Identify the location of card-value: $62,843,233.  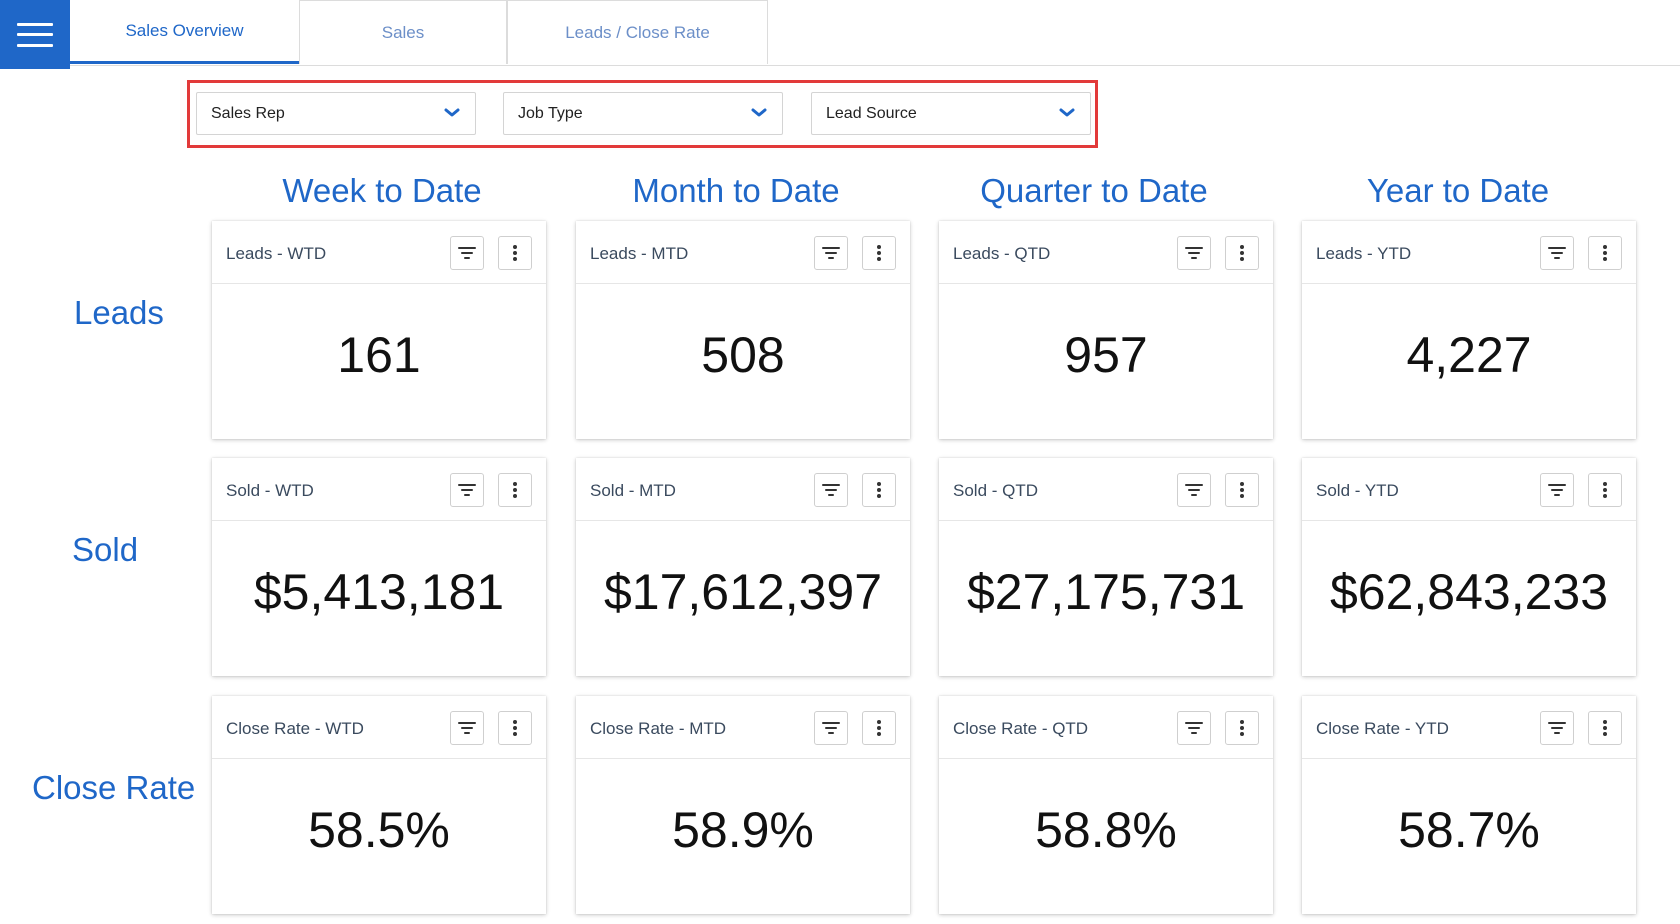
(1469, 592).